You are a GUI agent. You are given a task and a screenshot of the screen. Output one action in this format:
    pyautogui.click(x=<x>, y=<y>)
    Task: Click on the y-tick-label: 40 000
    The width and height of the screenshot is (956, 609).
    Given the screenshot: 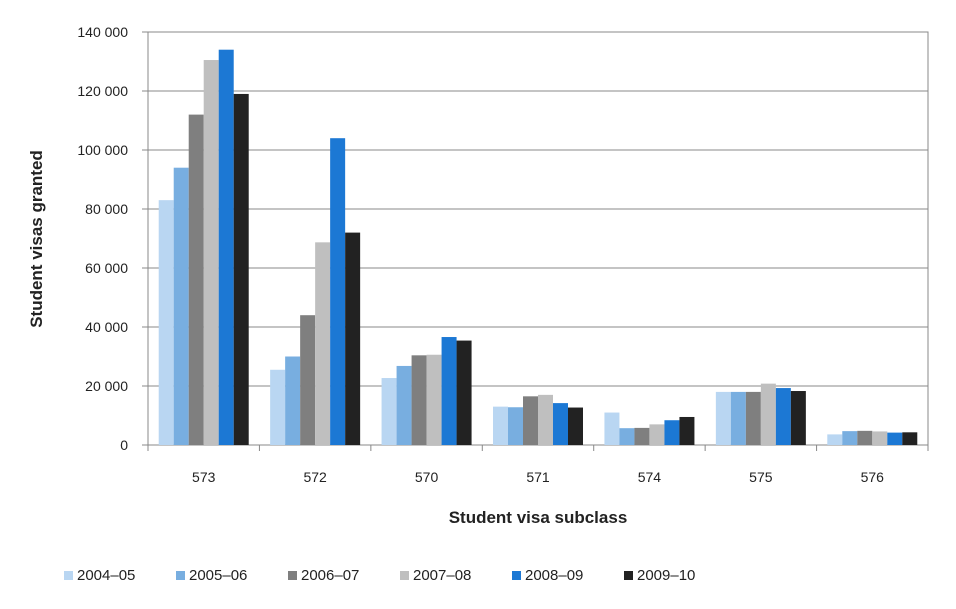 What is the action you would take?
    pyautogui.click(x=106, y=327)
    